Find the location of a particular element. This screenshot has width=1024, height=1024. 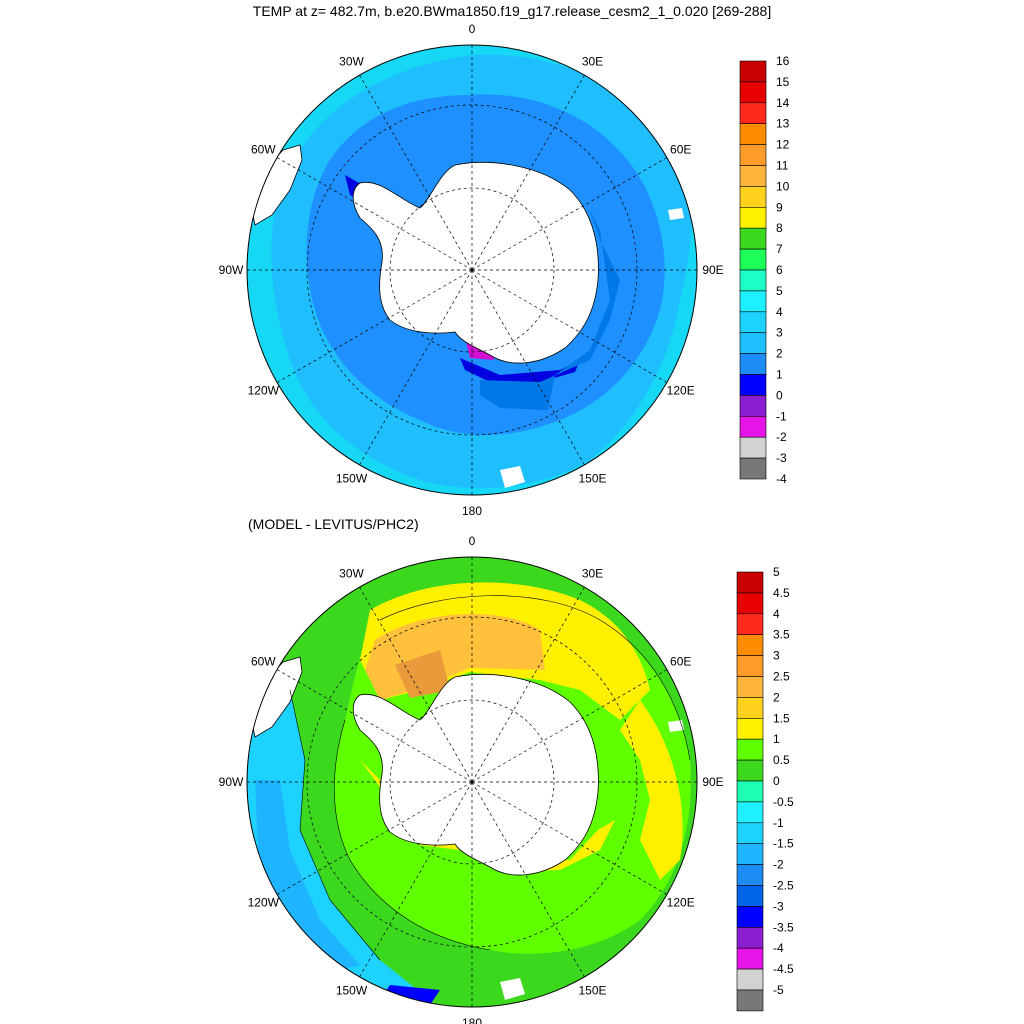

bottom-lon-label: 90W is located at coordinates (231, 782).